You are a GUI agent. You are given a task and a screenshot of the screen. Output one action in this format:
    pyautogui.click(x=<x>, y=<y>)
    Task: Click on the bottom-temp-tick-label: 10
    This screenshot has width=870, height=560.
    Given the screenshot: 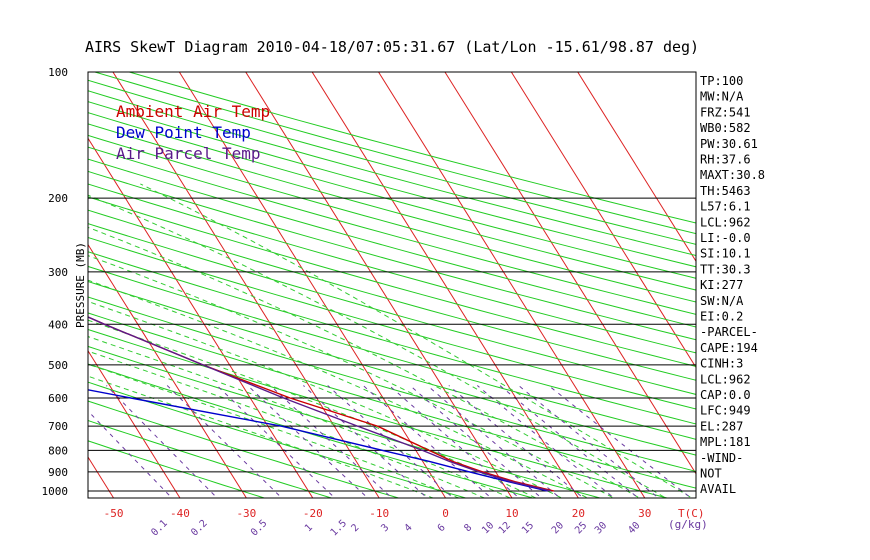 What is the action you would take?
    pyautogui.click(x=511, y=513)
    